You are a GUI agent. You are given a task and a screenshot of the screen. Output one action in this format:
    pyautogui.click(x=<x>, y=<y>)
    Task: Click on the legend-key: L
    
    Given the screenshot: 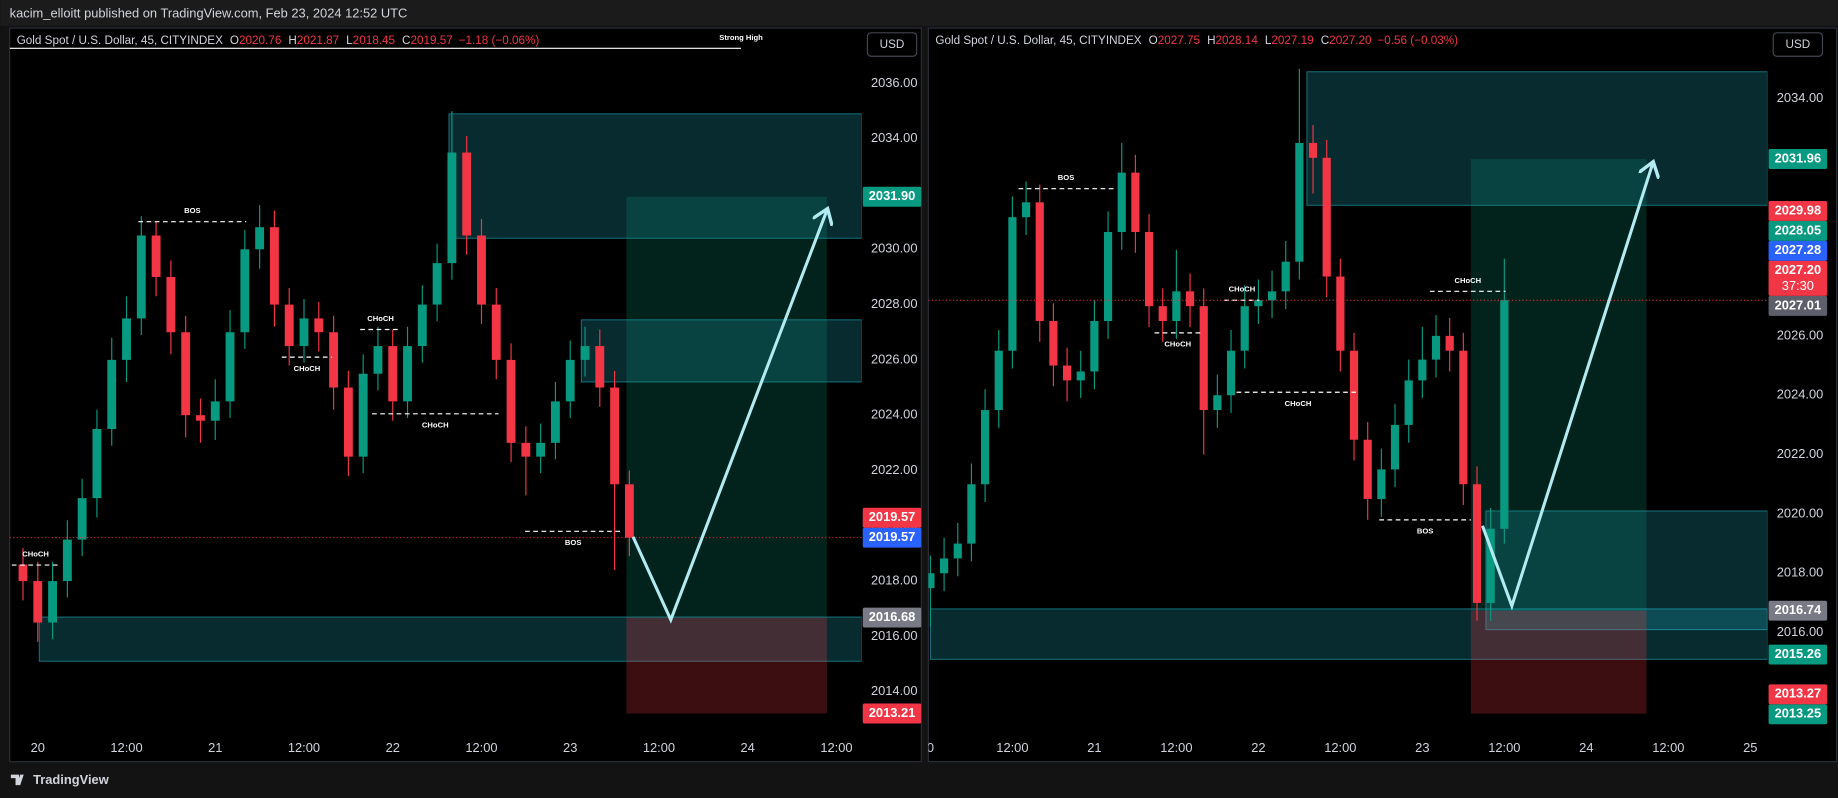 What is the action you would take?
    pyautogui.click(x=349, y=40)
    